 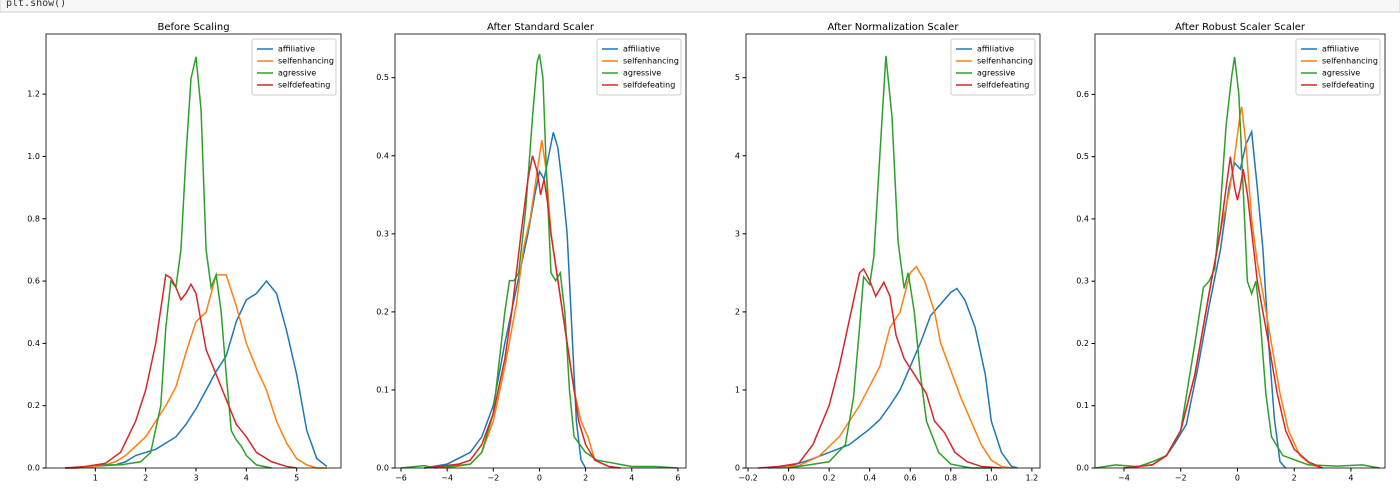 I want to click on x-tick-label: 1.0, so click(x=991, y=478).